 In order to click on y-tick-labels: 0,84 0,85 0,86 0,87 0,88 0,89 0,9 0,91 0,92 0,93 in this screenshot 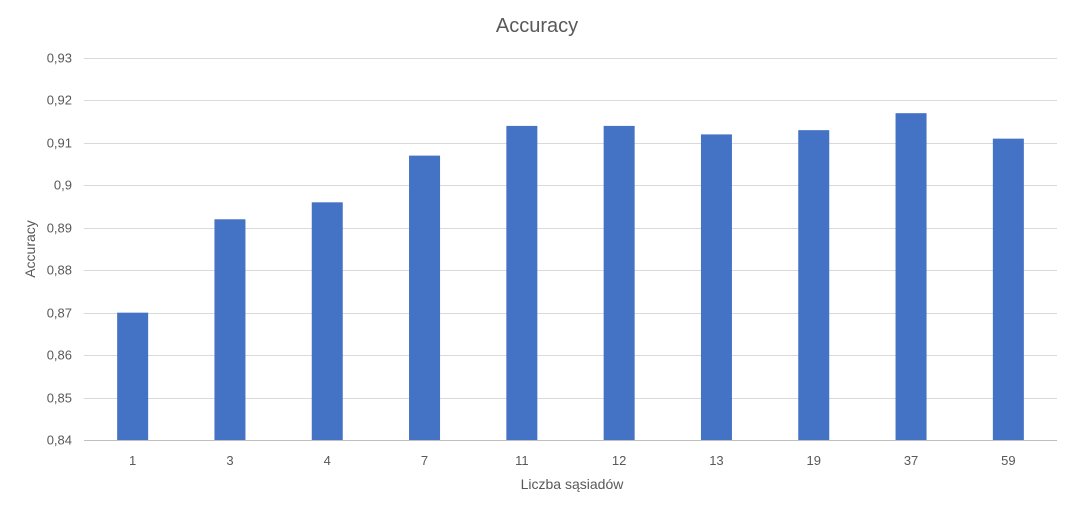, I will do `click(59, 249)`.